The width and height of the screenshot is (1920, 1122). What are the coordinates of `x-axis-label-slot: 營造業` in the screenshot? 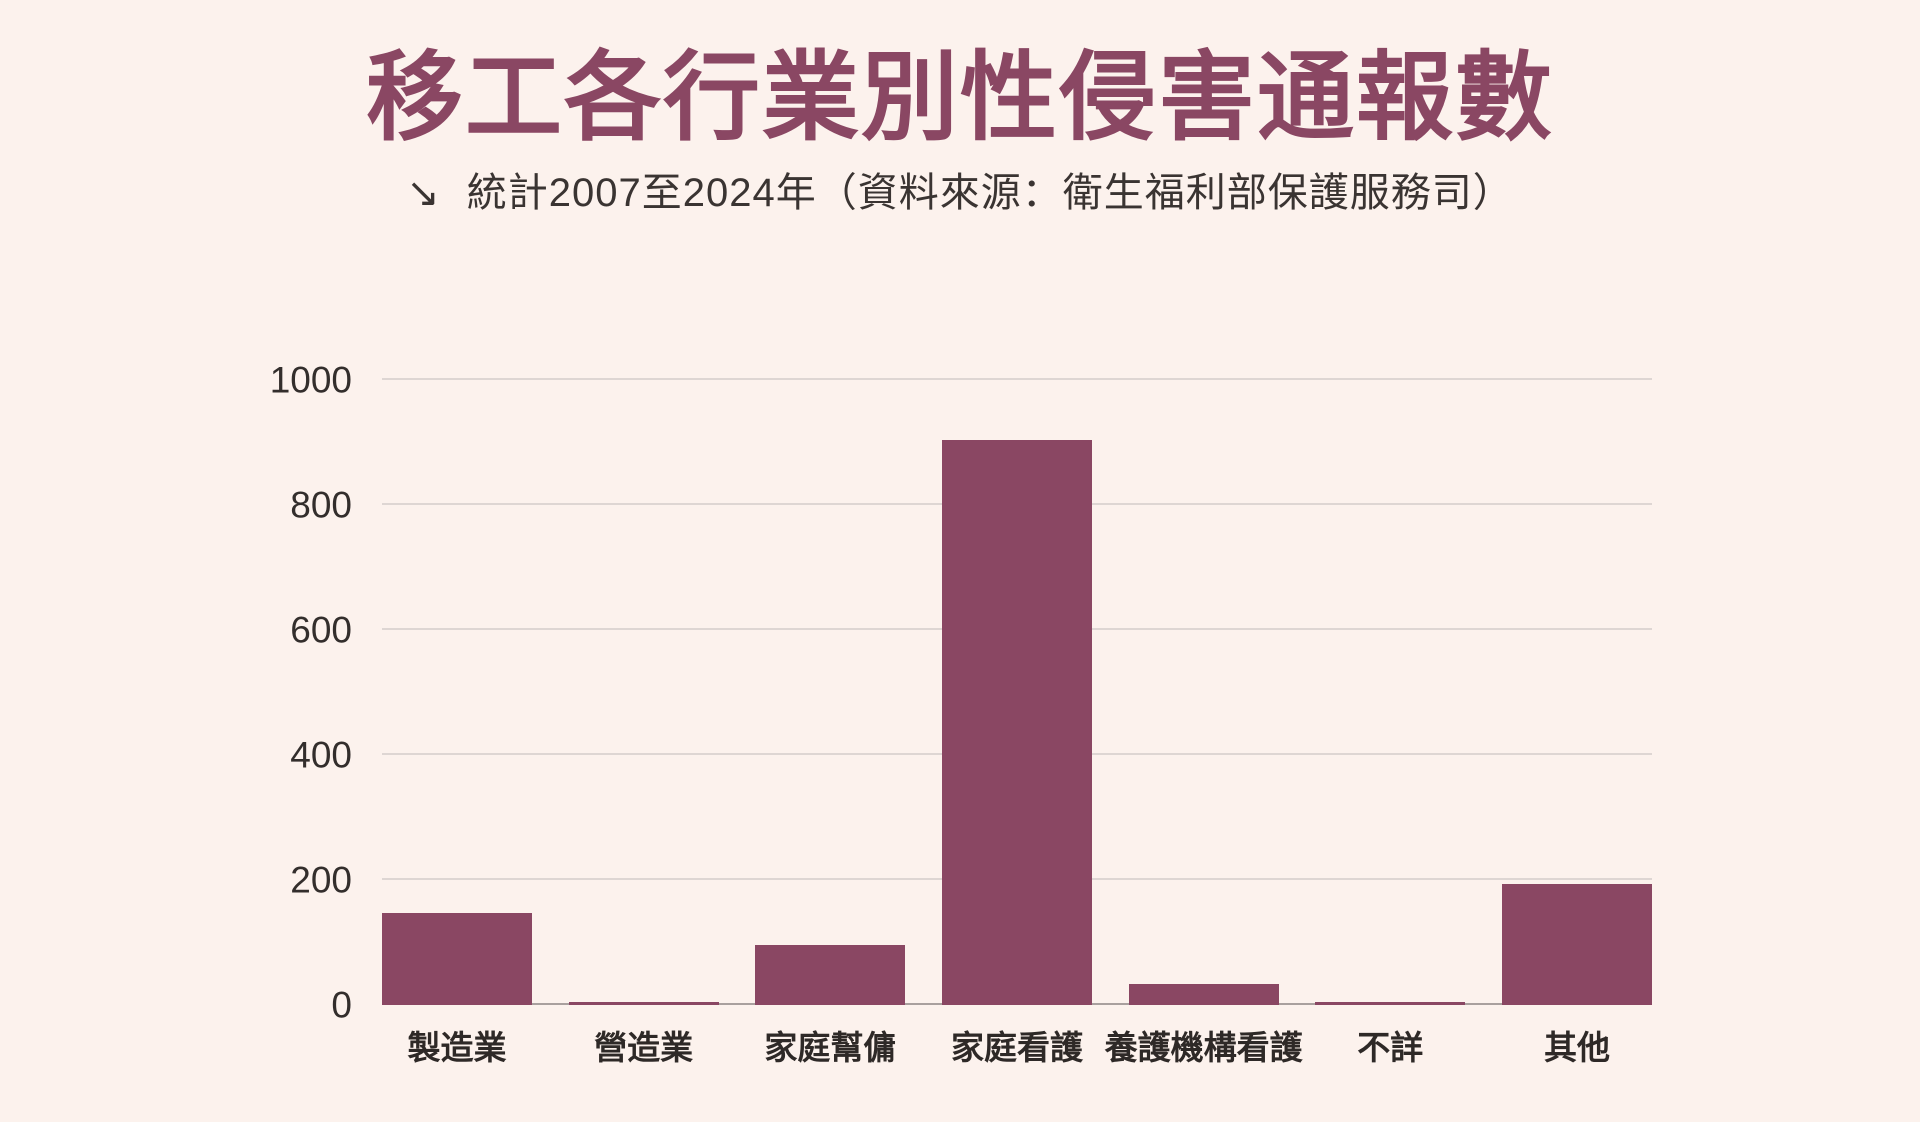 It's located at (644, 1045).